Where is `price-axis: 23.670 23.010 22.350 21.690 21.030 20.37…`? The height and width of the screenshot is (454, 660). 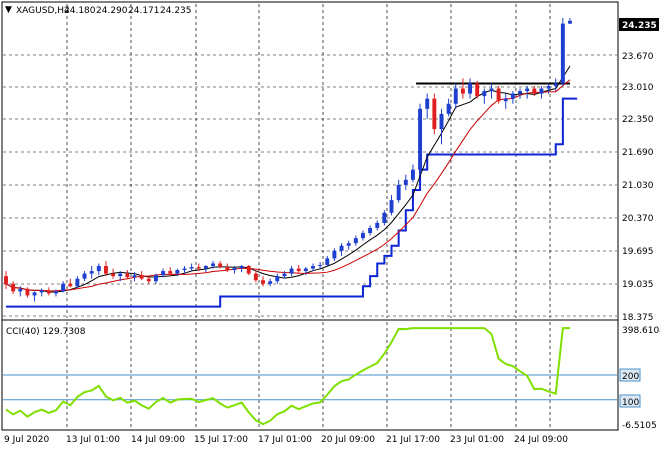
price-axis: 23.670 23.010 22.350 21.690 21.030 20.37… is located at coordinates (639, 170).